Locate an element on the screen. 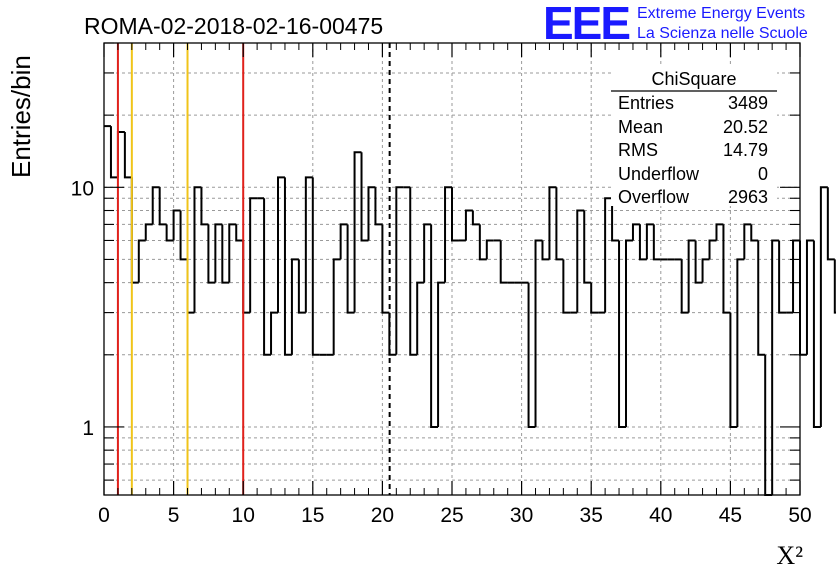 This screenshot has height=572, width=836. y-axis-title: Entries/bin is located at coordinates (21, 116).